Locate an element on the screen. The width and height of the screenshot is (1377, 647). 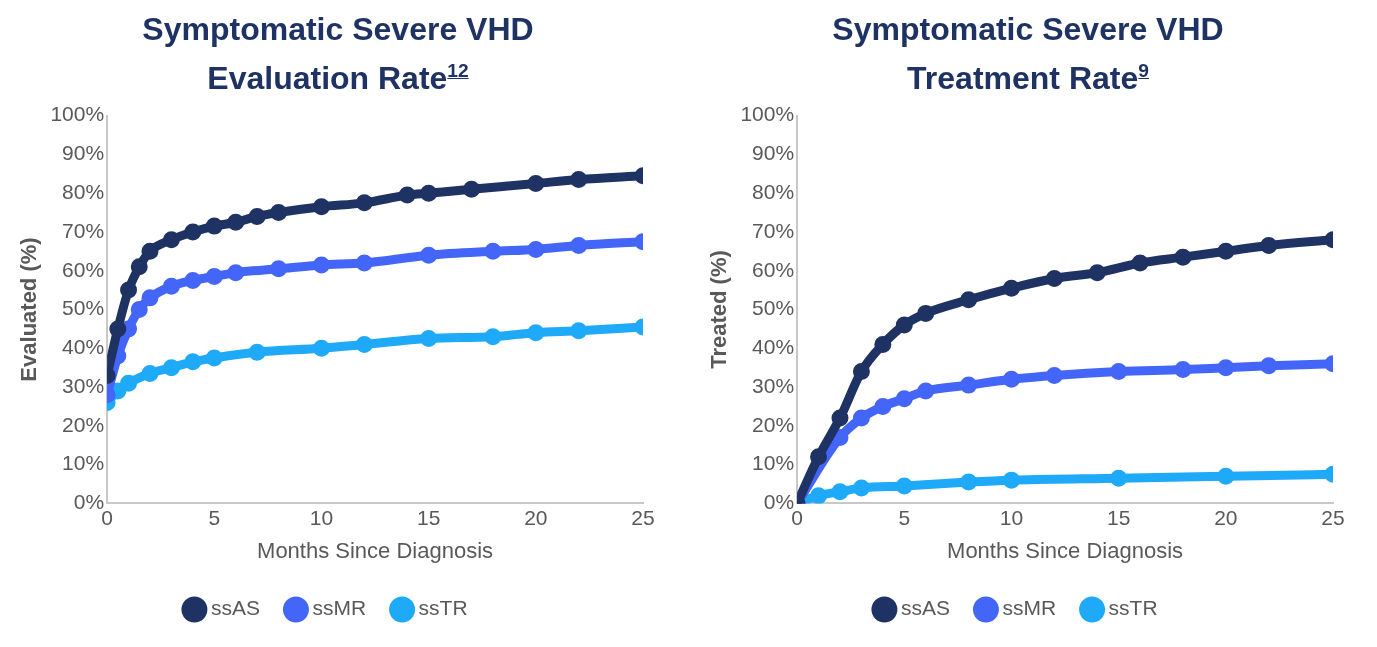
x-tick-label: 5 is located at coordinates (904, 517).